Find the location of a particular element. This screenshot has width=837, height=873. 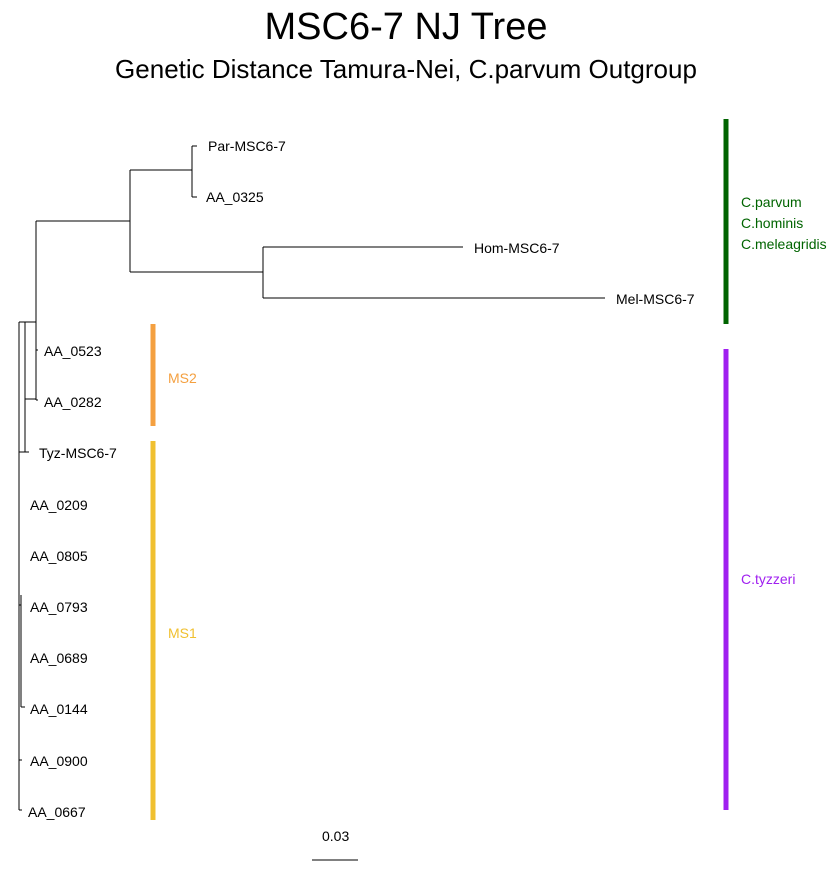

ms2-clade-label: MS2 is located at coordinates (182, 378).